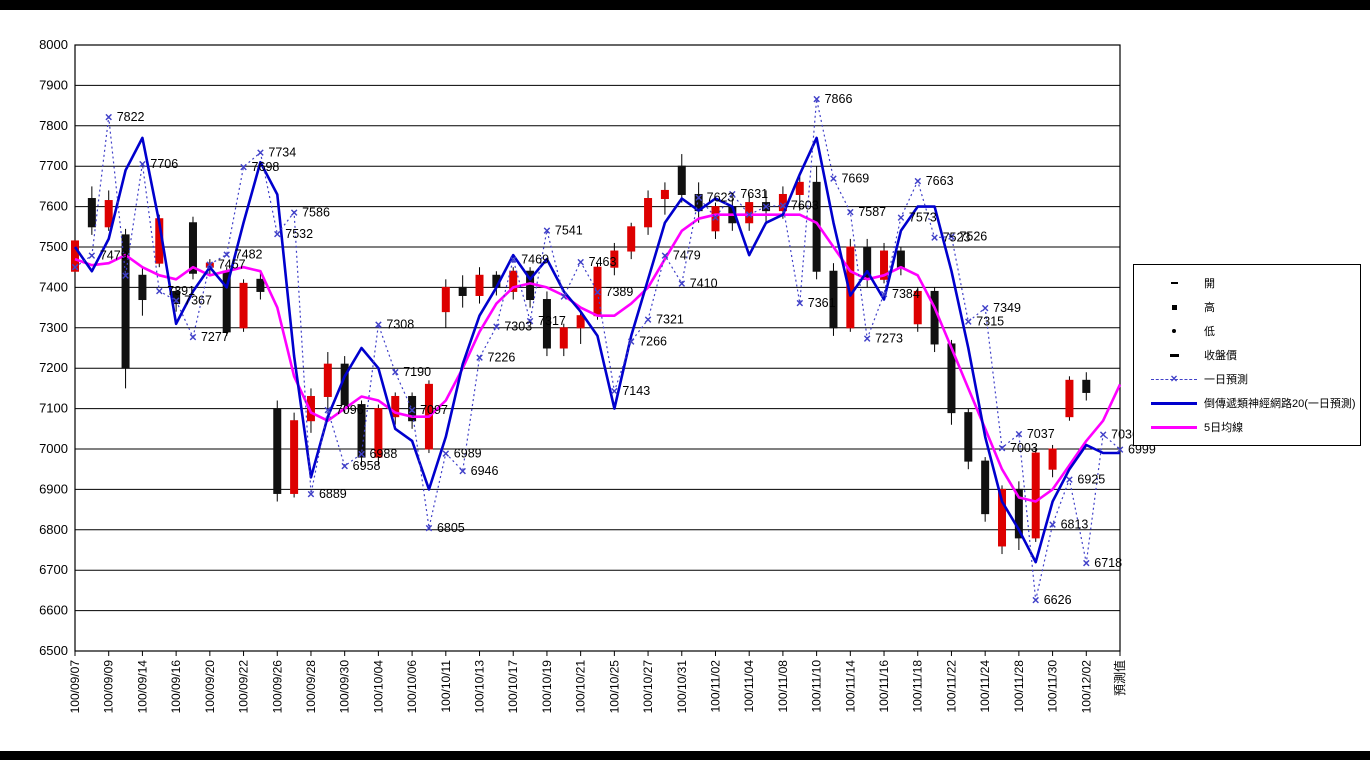  I want to click on svg-text: 7308, so click(400, 325).